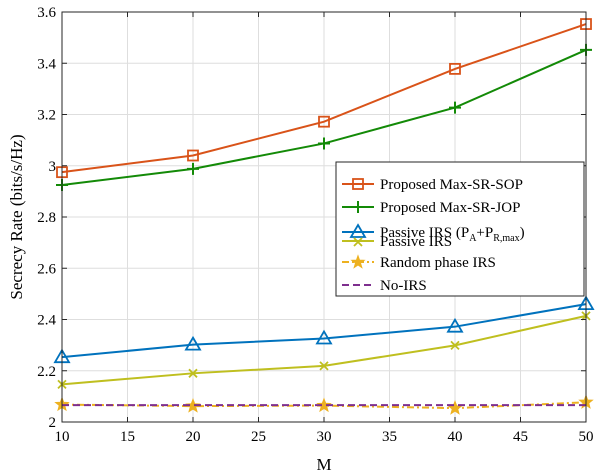  What do you see at coordinates (450, 208) in the screenshot?
I see `legend-label-jop: Proposed Max-SR-JOP` at bounding box center [450, 208].